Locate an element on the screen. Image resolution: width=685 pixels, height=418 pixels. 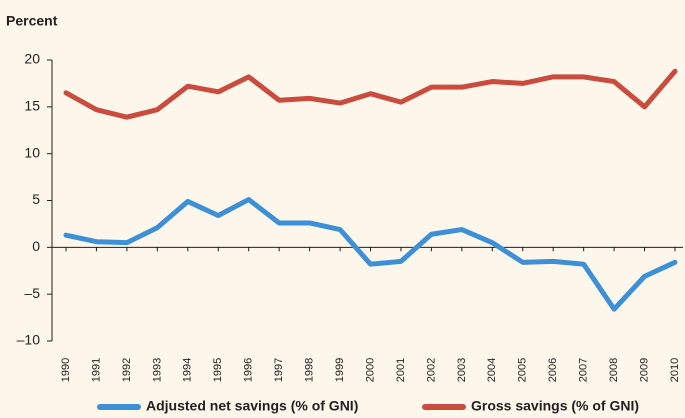
x-tick-label: 2006 is located at coordinates (553, 370).